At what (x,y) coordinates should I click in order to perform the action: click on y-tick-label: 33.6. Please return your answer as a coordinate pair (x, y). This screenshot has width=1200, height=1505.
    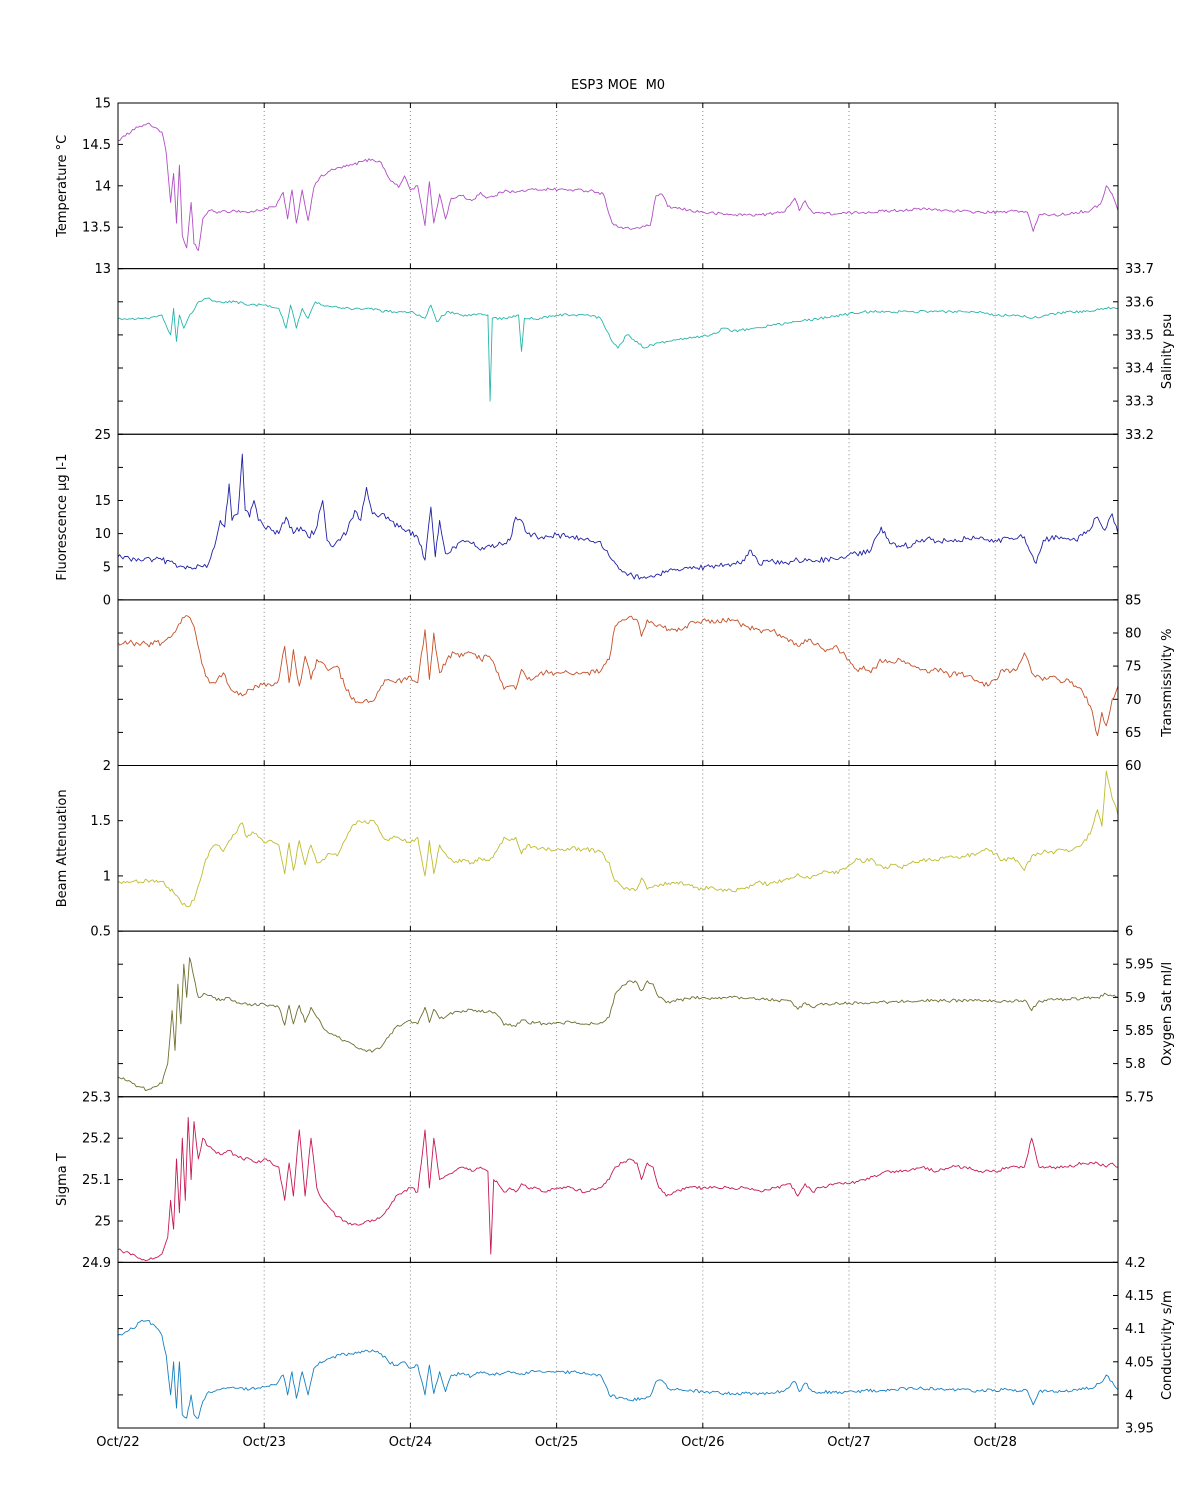
    Looking at the image, I should click on (1139, 302).